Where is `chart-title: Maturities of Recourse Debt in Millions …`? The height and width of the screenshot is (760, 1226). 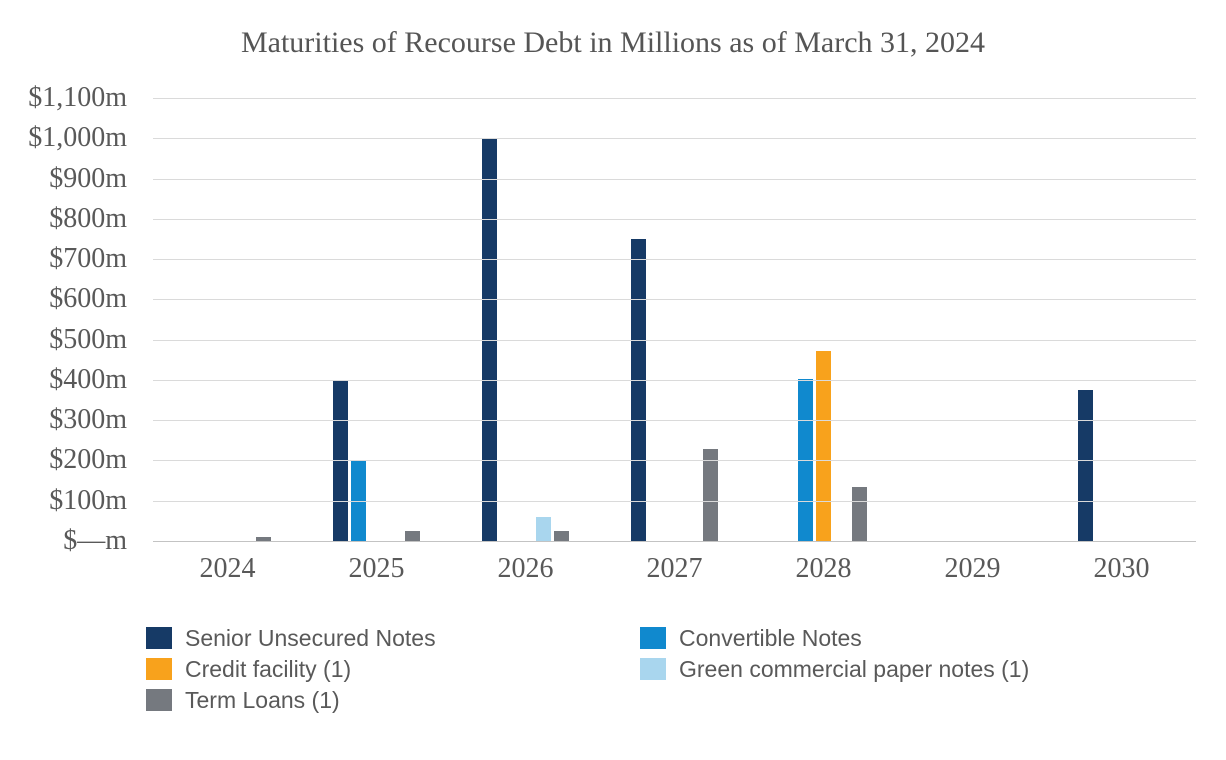
chart-title: Maturities of Recourse Debt in Millions … is located at coordinates (613, 42).